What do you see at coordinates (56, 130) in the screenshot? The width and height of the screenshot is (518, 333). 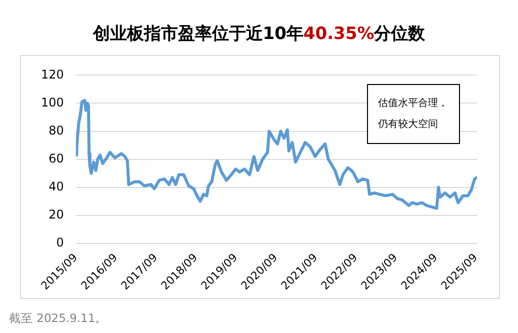 I see `y-tick-label: 80` at bounding box center [56, 130].